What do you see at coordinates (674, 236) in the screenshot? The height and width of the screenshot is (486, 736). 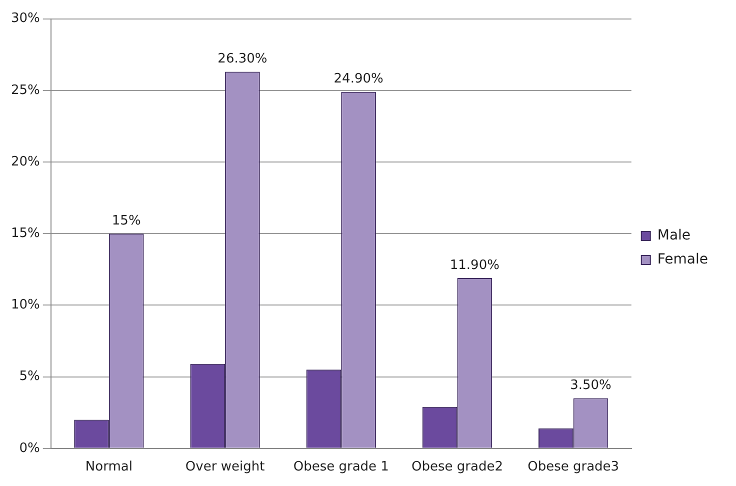 I see `legend-label: Male` at bounding box center [674, 236].